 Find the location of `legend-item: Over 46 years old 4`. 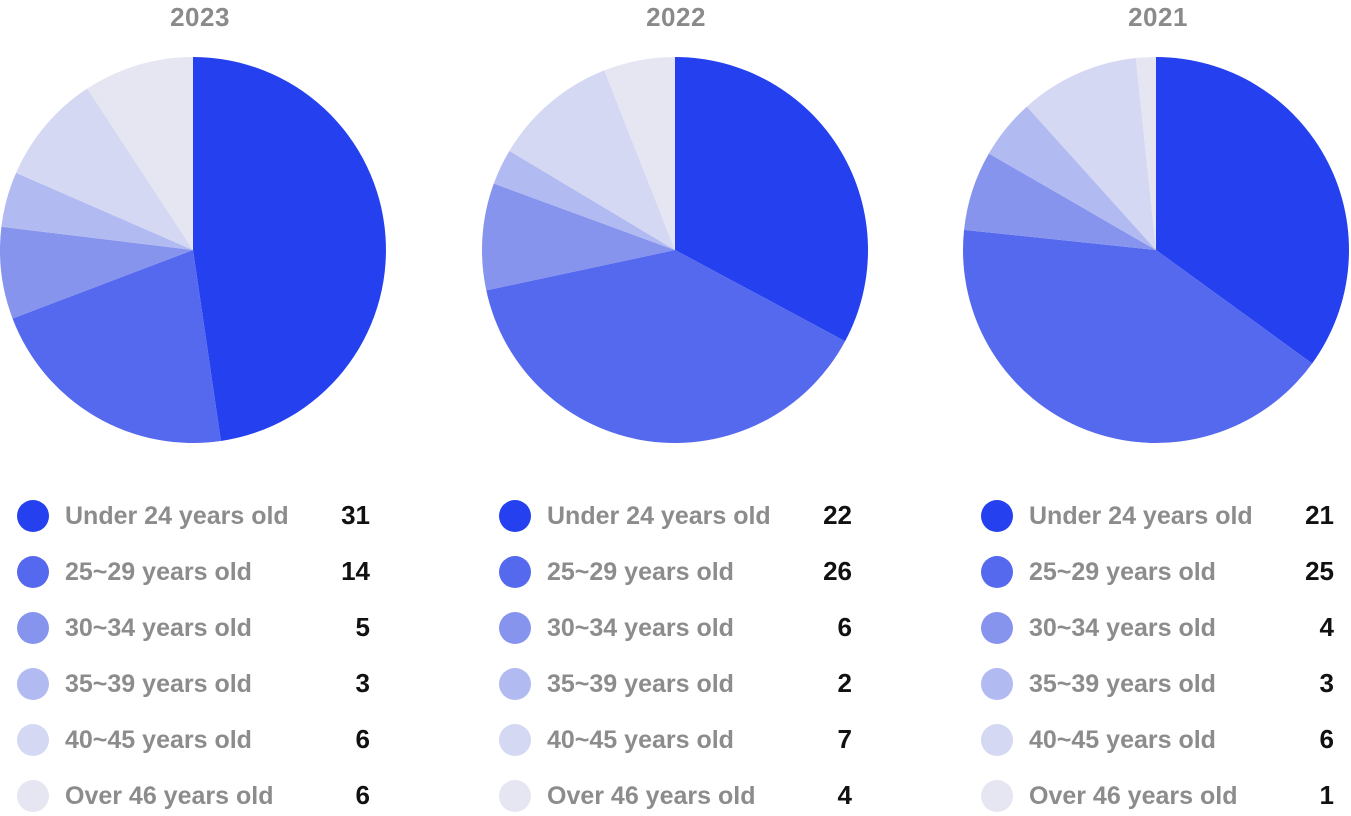

legend-item: Over 46 years old 4 is located at coordinates (667, 796).